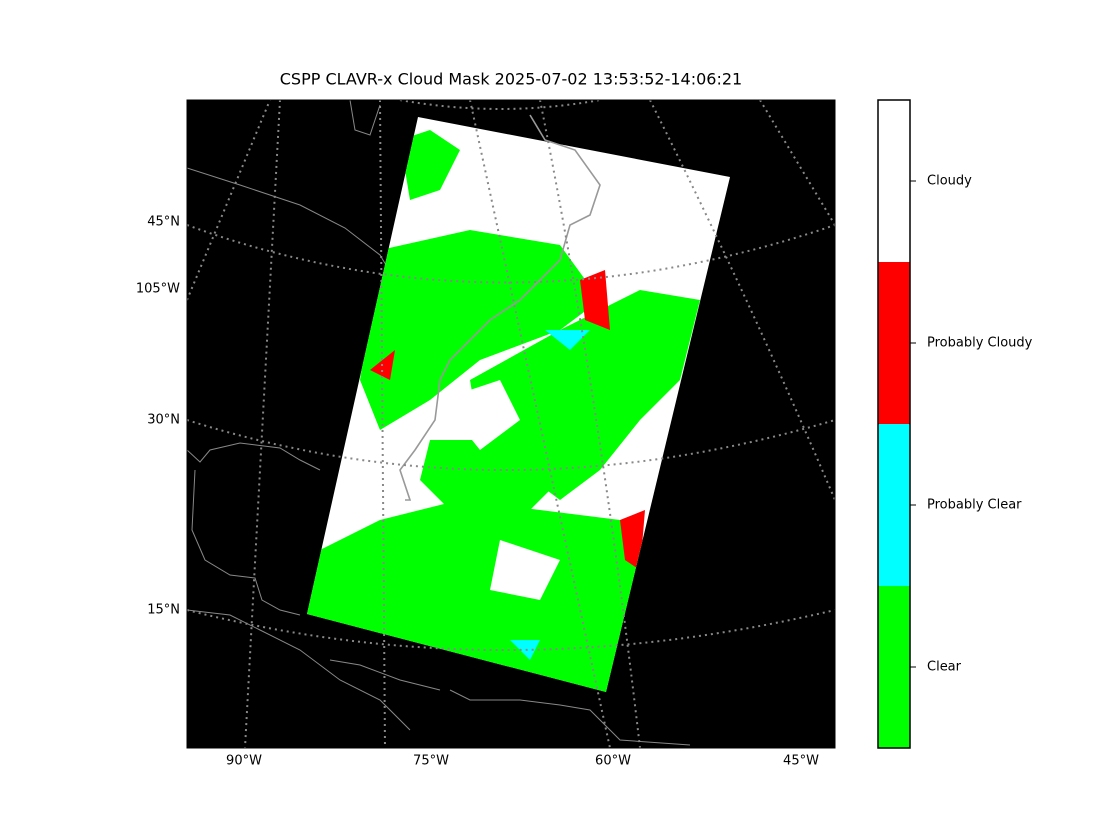 The image size is (1120, 840). Describe the element at coordinates (980, 343) in the screenshot. I see `colorbar-label: Probably Cloudy` at that location.